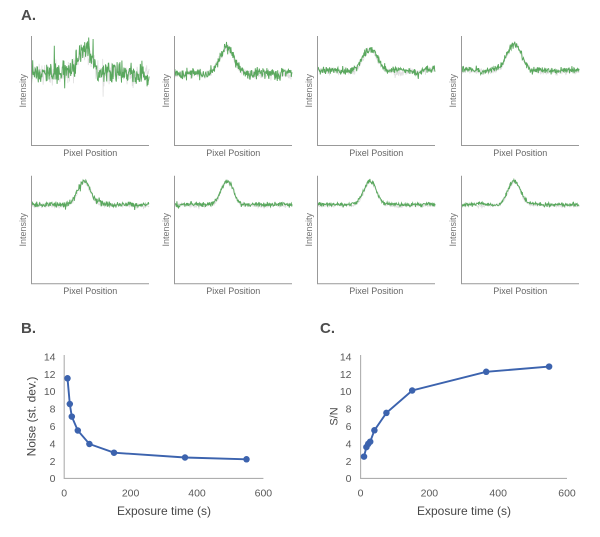  I want to click on svg-text: B., so click(28, 328).